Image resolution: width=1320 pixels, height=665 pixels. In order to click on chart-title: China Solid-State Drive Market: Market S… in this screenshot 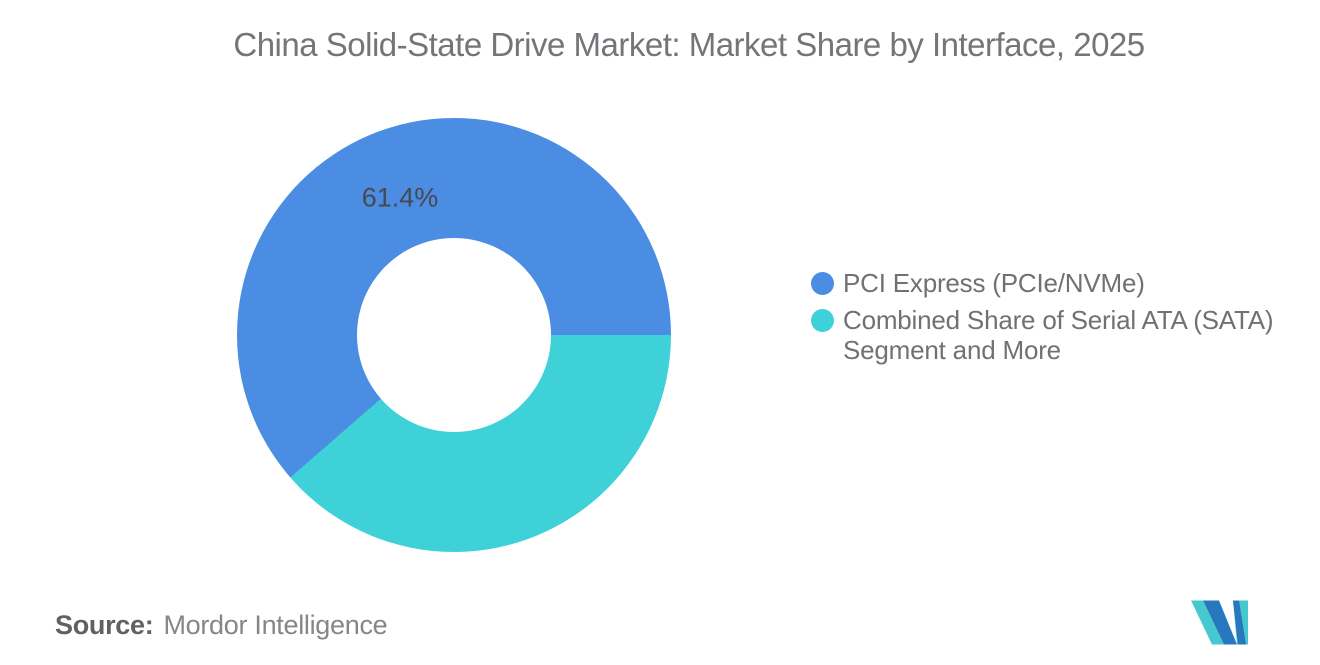, I will do `click(689, 44)`.